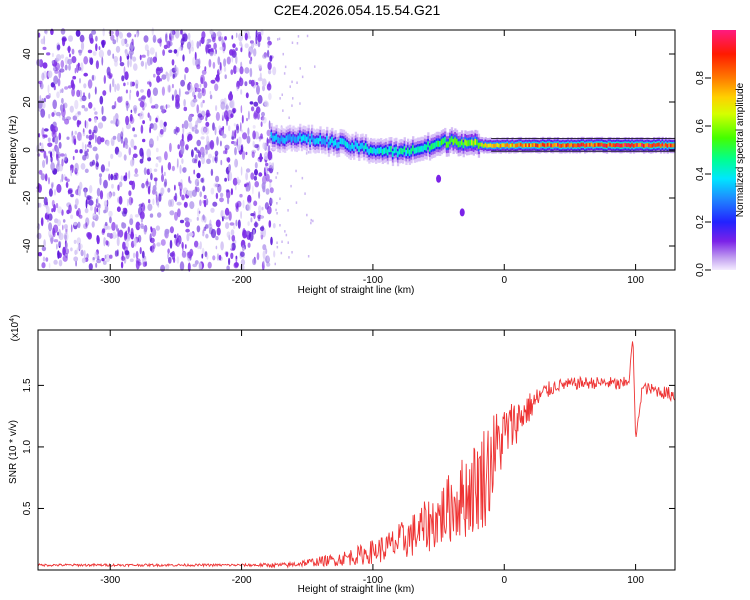 Image resolution: width=750 pixels, height=600 pixels. What do you see at coordinates (27, 508) in the screenshot?
I see `y-tick-label: 0.5` at bounding box center [27, 508].